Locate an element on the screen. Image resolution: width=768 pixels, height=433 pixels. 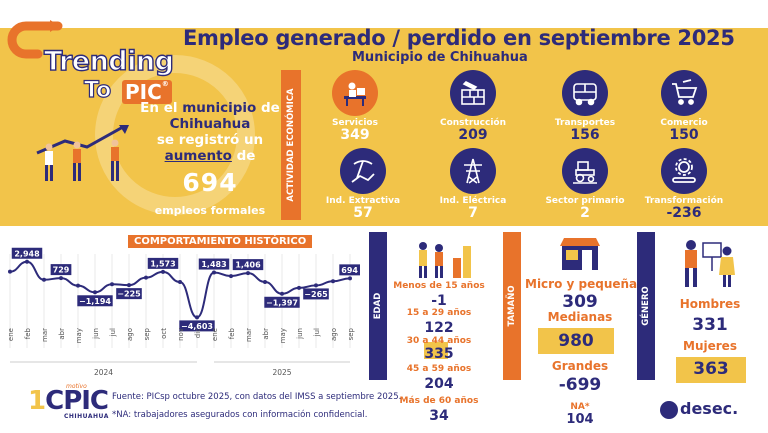
people-pushing-arrow-icon is located at coordinates (82, 153).